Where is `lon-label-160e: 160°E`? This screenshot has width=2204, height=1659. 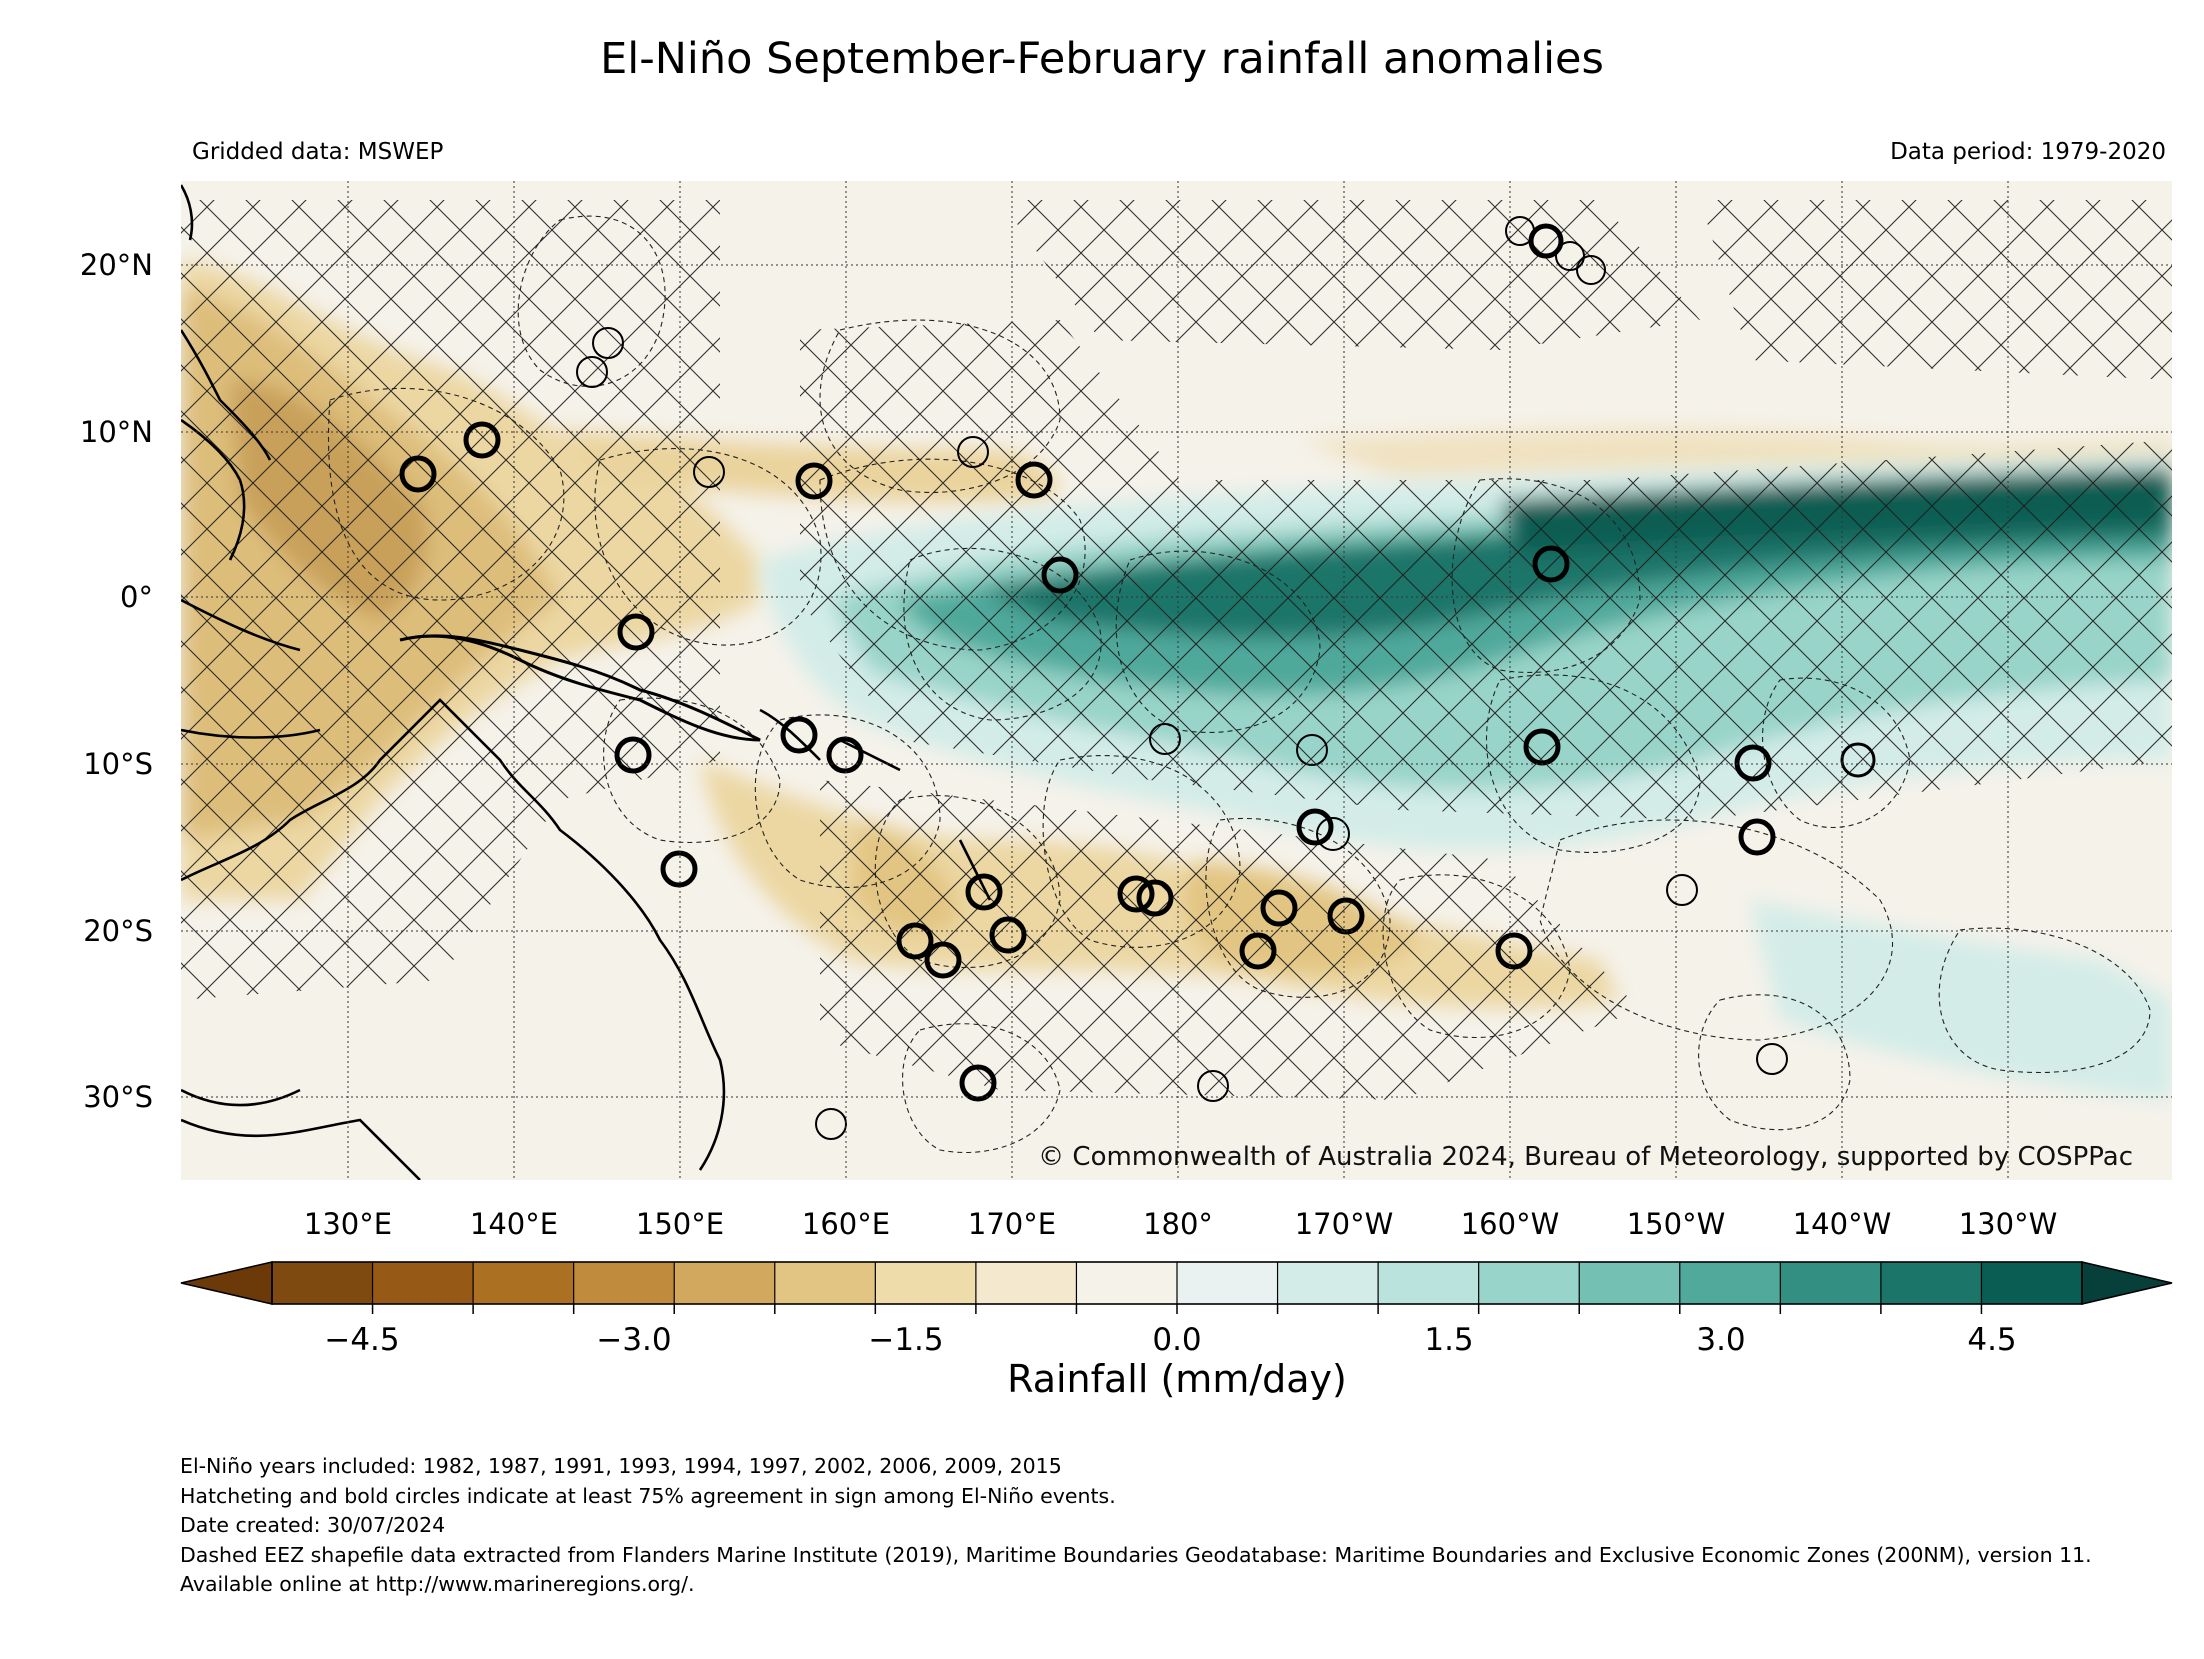 lon-label-160e: 160°E is located at coordinates (846, 1224).